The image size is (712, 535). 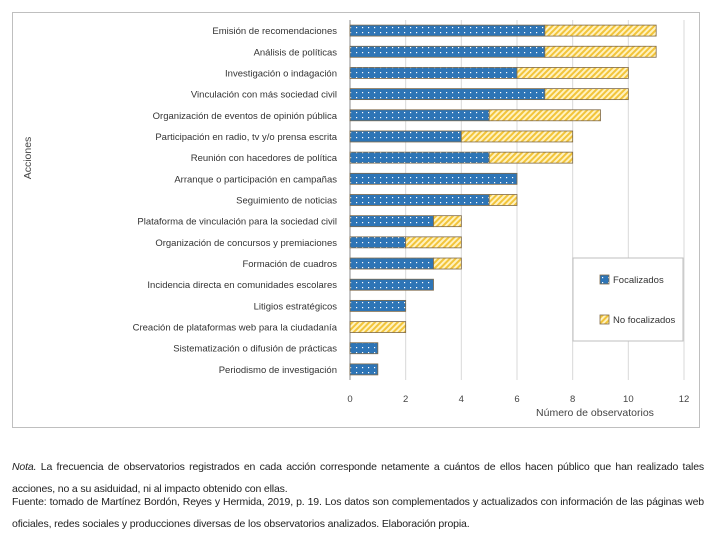 I want to click on x-tick-label: 0, so click(x=349, y=399).